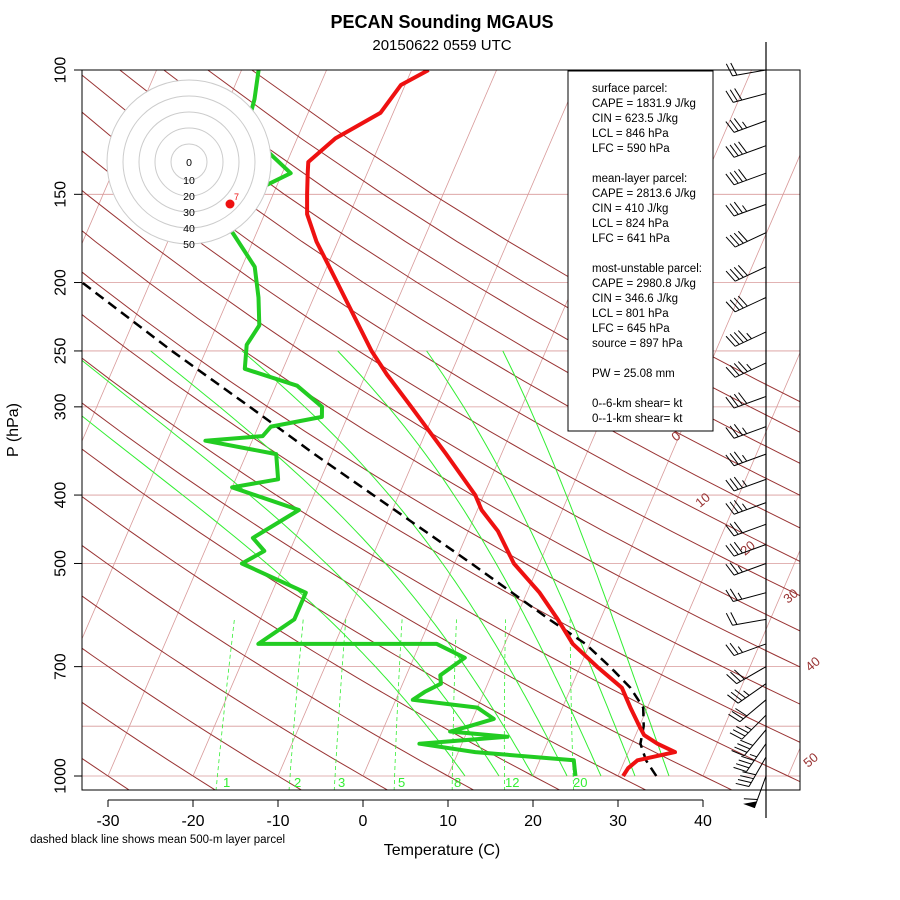  Describe the element at coordinates (340, 704) in the screenshot. I see `mixing-ratio-line` at that location.